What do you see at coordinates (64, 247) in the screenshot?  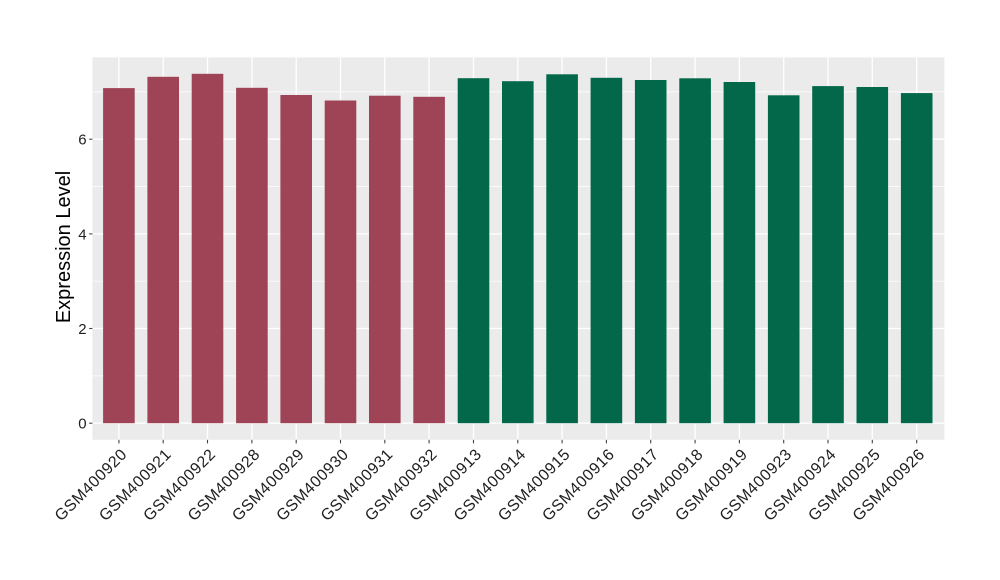 I see `svg-text: Expression Level` at bounding box center [64, 247].